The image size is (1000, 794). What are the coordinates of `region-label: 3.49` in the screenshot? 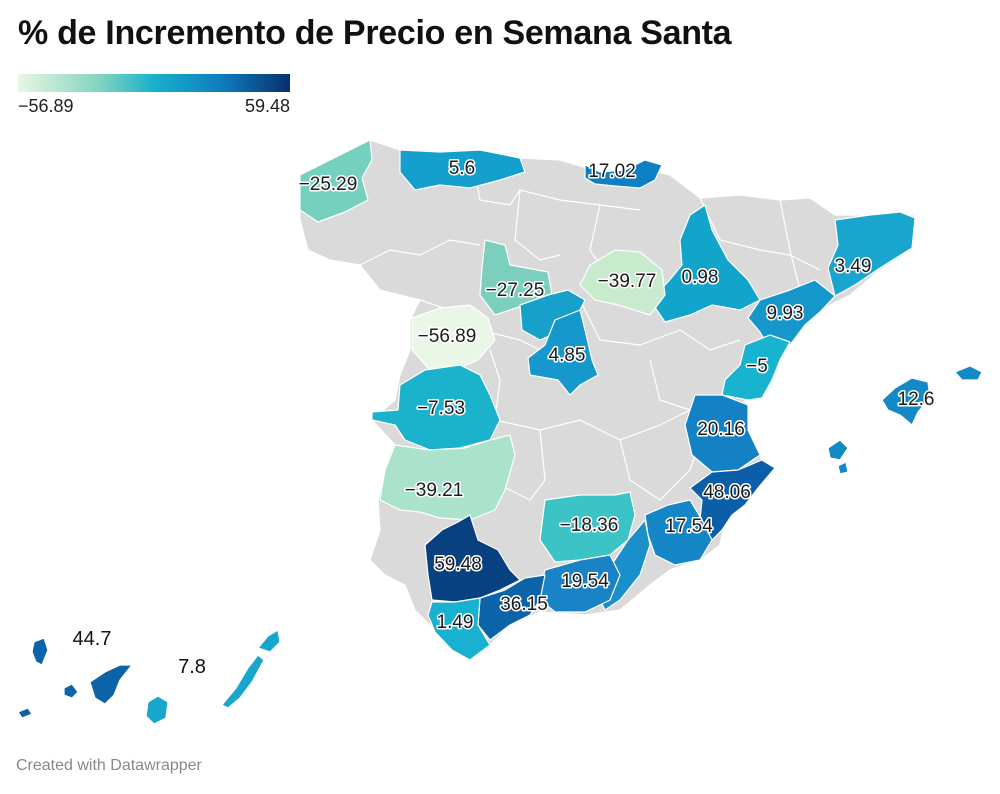 It's located at (853, 266).